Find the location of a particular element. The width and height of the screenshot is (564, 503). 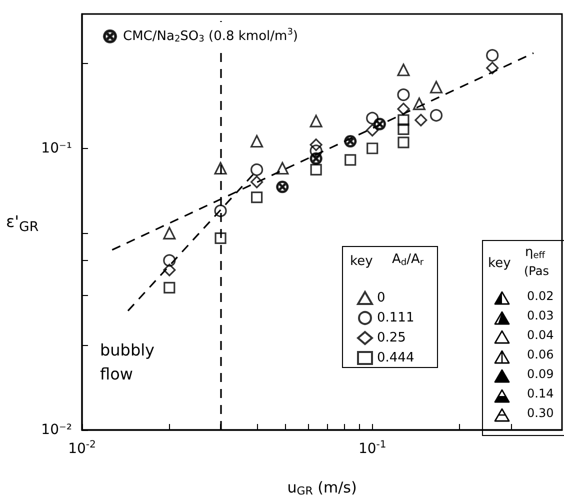

annotation: 0.30 is located at coordinates (540, 413).